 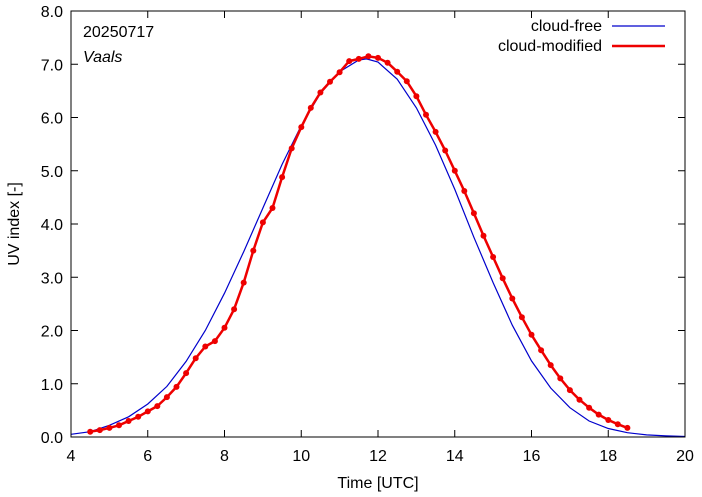 What do you see at coordinates (118, 32) in the screenshot?
I see `date-annotation: 20250717` at bounding box center [118, 32].